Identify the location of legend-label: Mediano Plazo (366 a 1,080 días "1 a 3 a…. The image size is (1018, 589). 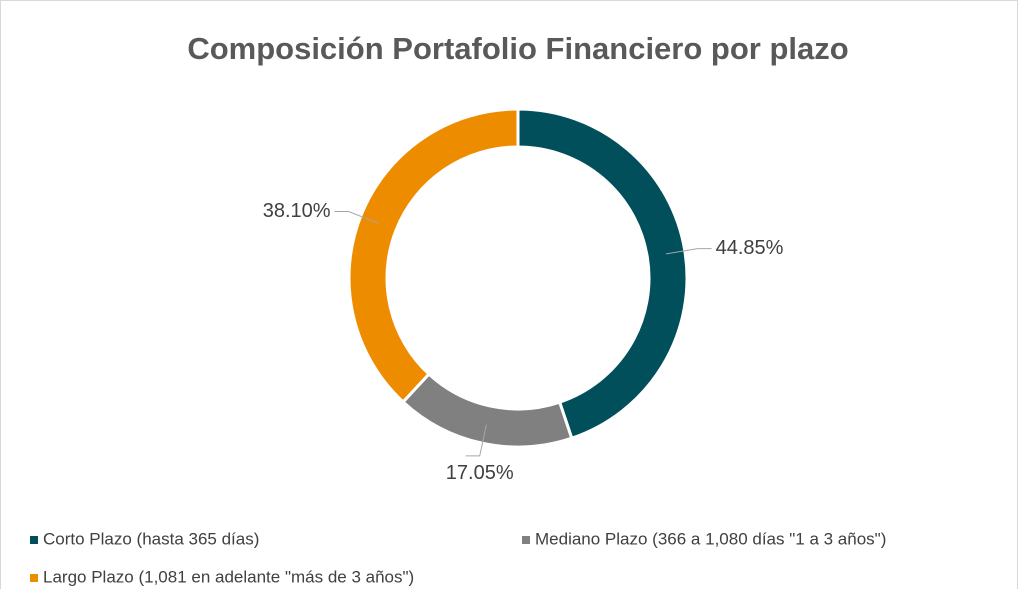
(710, 538).